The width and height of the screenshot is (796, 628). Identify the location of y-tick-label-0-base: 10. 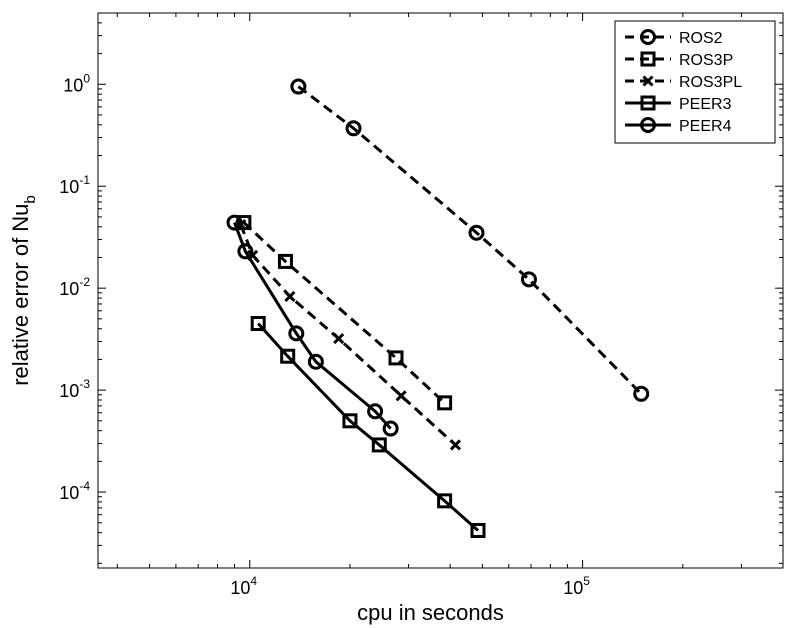
(69, 493).